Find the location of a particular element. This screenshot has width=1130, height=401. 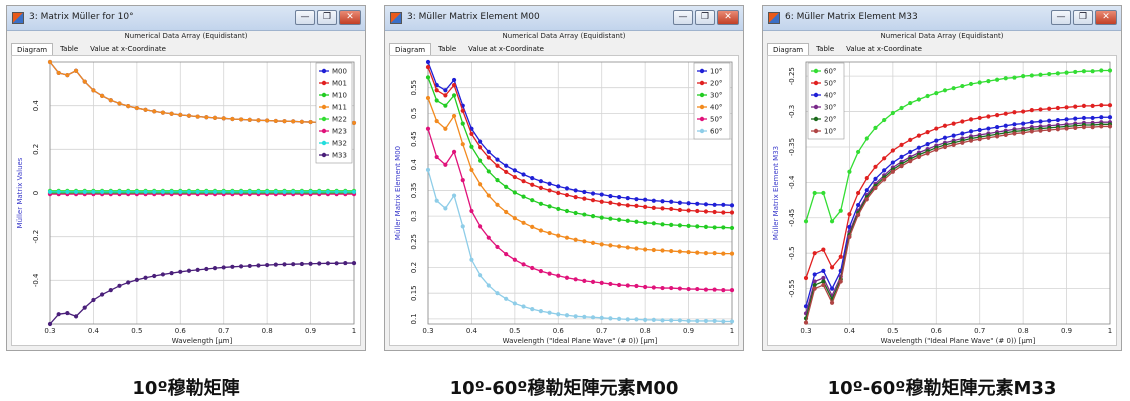

window-titlebar: 3: Müller Matrix Element M00 — ❐ ✕ is located at coordinates (564, 18).